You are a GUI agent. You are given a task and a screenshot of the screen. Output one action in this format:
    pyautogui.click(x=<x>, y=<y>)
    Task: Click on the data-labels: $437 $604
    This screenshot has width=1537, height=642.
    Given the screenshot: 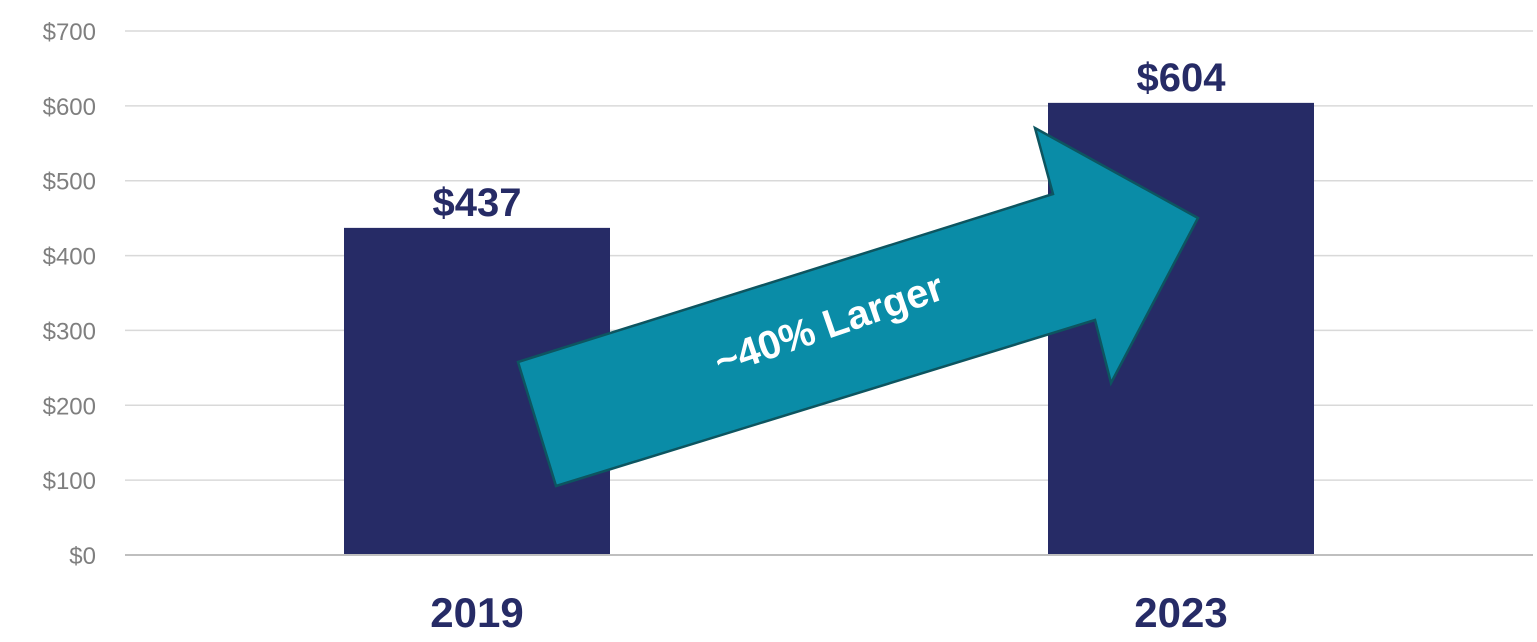 What is the action you would take?
    pyautogui.click(x=830, y=140)
    